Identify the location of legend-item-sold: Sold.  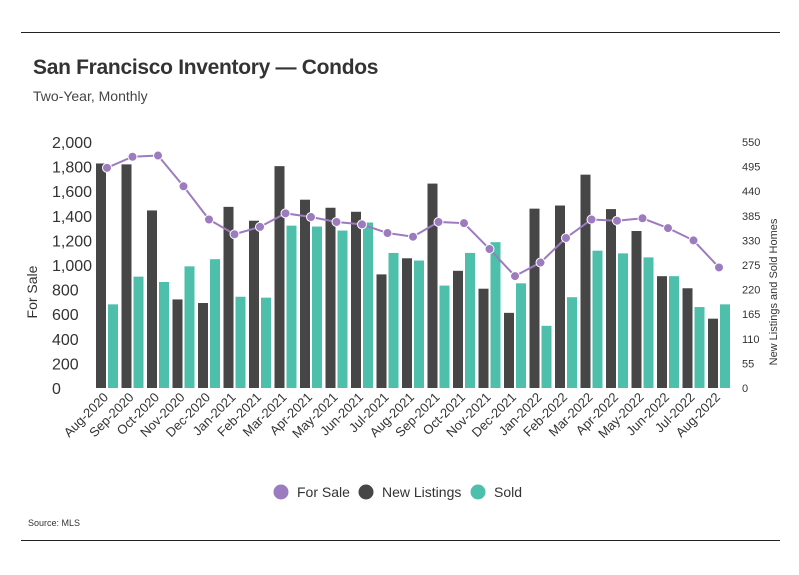
(496, 492).